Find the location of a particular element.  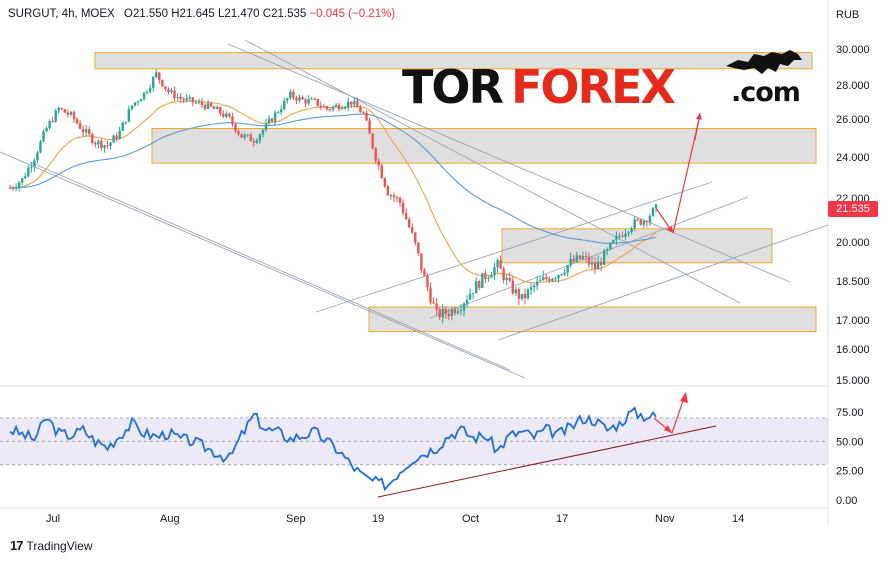

rsi-axis-ticks: 75.00 50.00 25.00 0.00 is located at coordinates (850, 457).